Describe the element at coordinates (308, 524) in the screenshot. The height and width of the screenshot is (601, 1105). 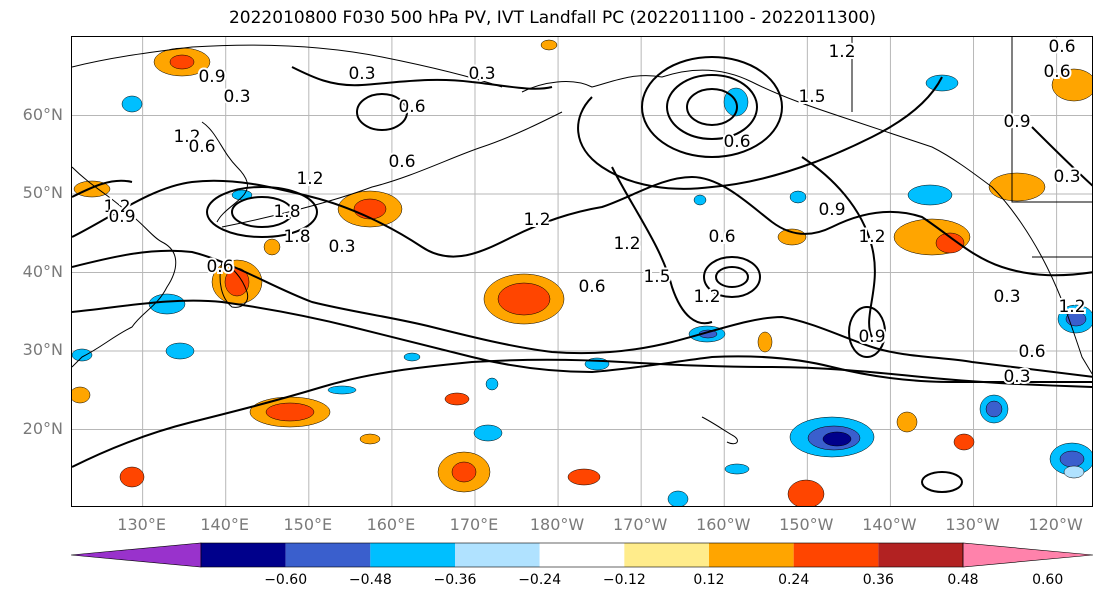
I see `lon-label: 150°E` at that location.